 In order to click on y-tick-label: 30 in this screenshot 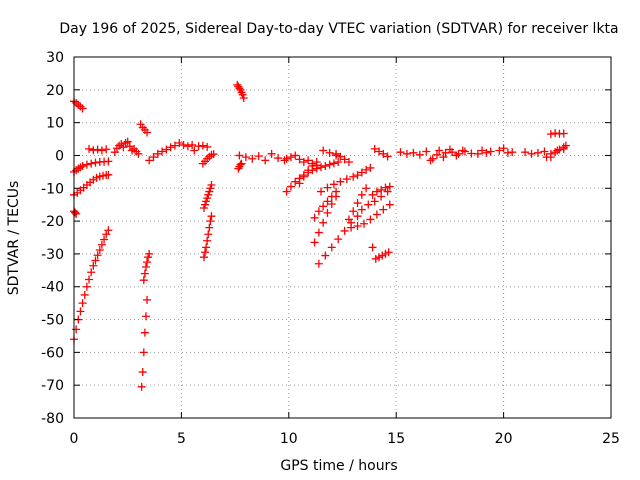, I will do `click(55, 58)`.